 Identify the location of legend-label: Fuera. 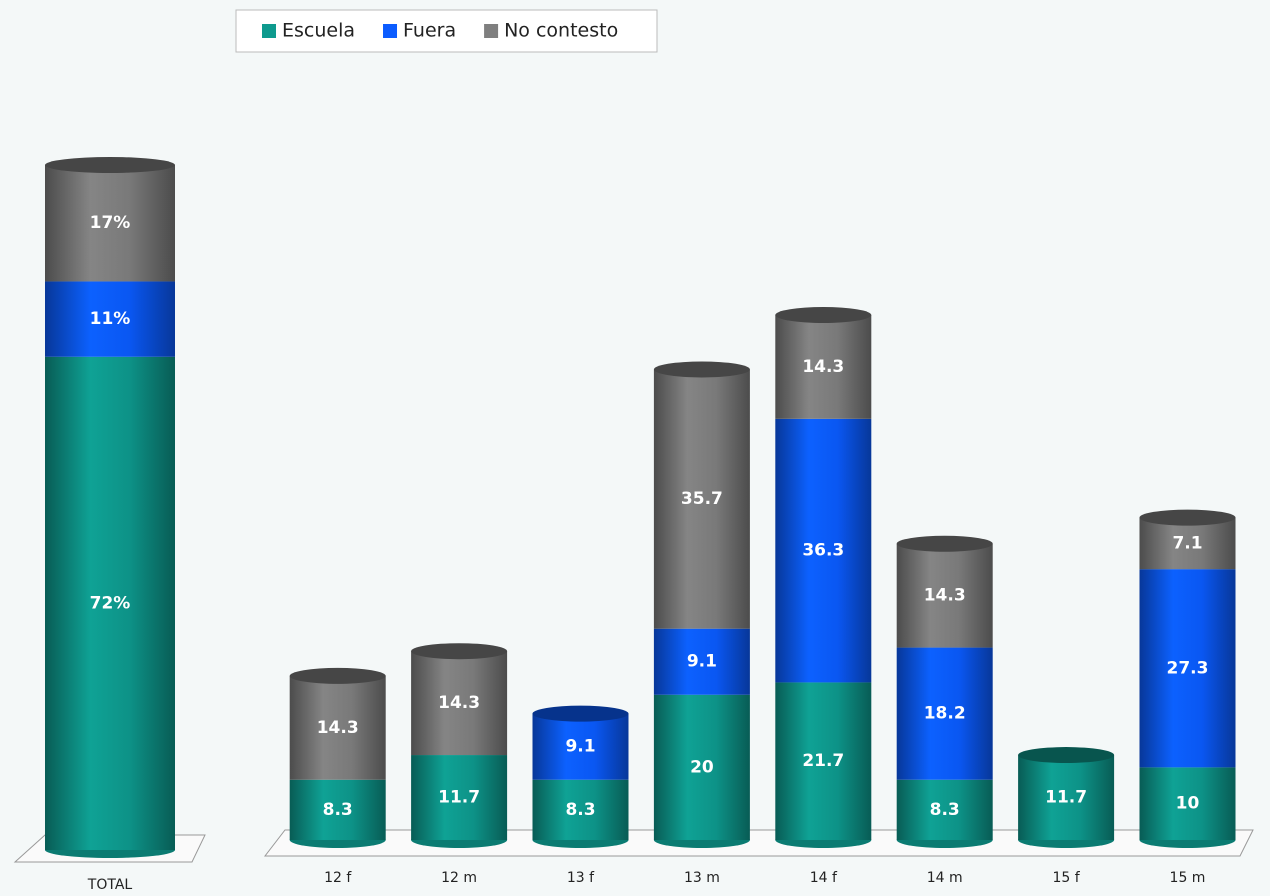
(429, 31).